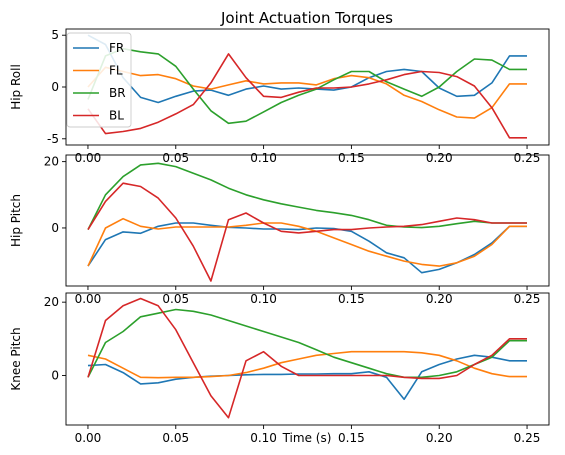 The image size is (565, 455). Describe the element at coordinates (351, 299) in the screenshot. I see `hip-pitch-x-tick-label: 0.15` at that location.